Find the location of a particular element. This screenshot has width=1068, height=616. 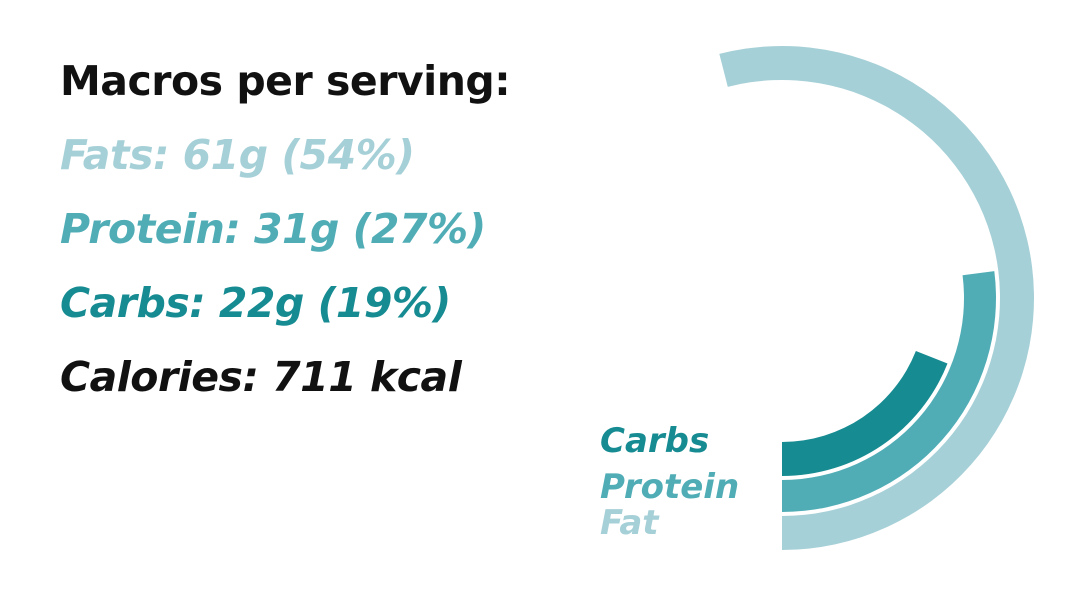

ring-bar-carbs is located at coordinates (865, 413).